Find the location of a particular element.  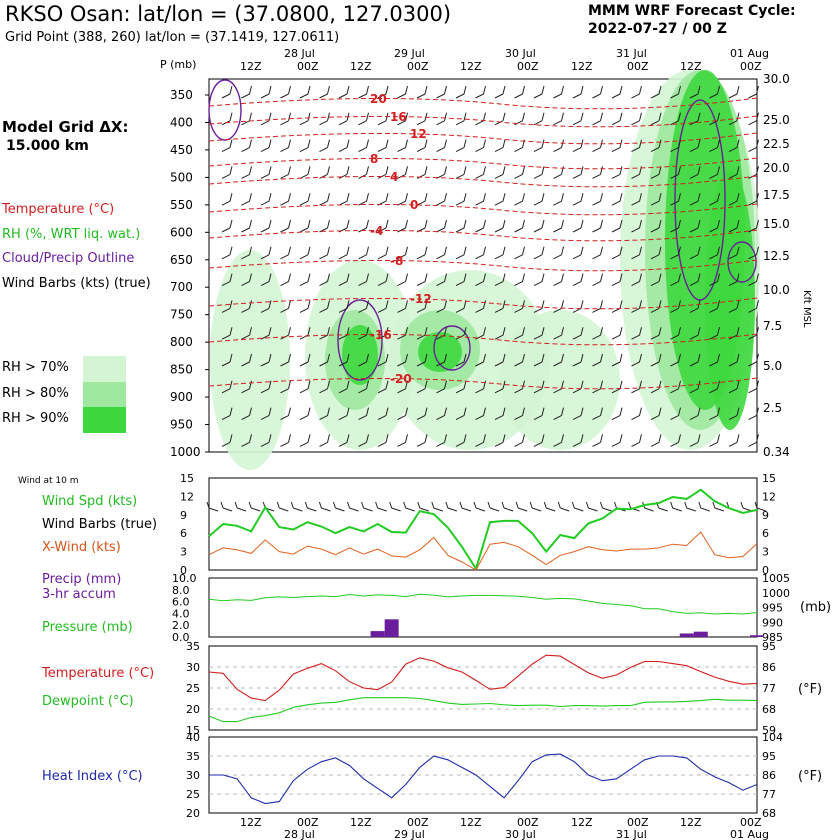

xwind-line is located at coordinates (483, 551).